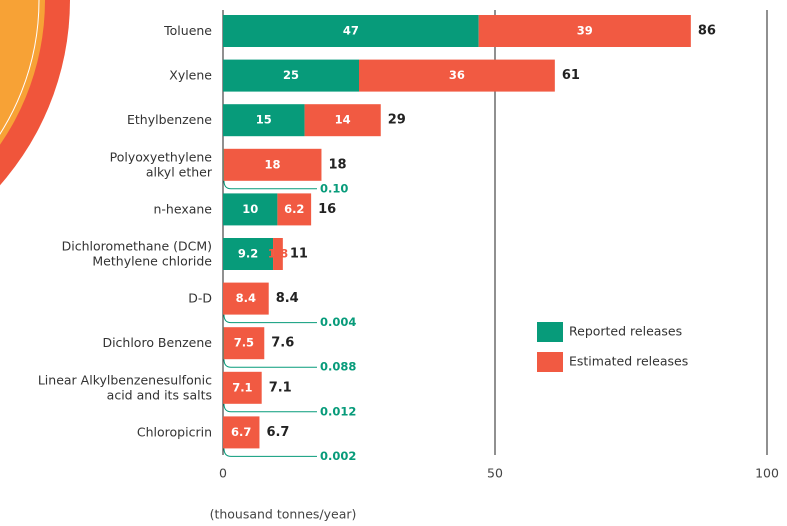 This screenshot has height=526, width=787. I want to click on bar-label: 6.2, so click(294, 209).